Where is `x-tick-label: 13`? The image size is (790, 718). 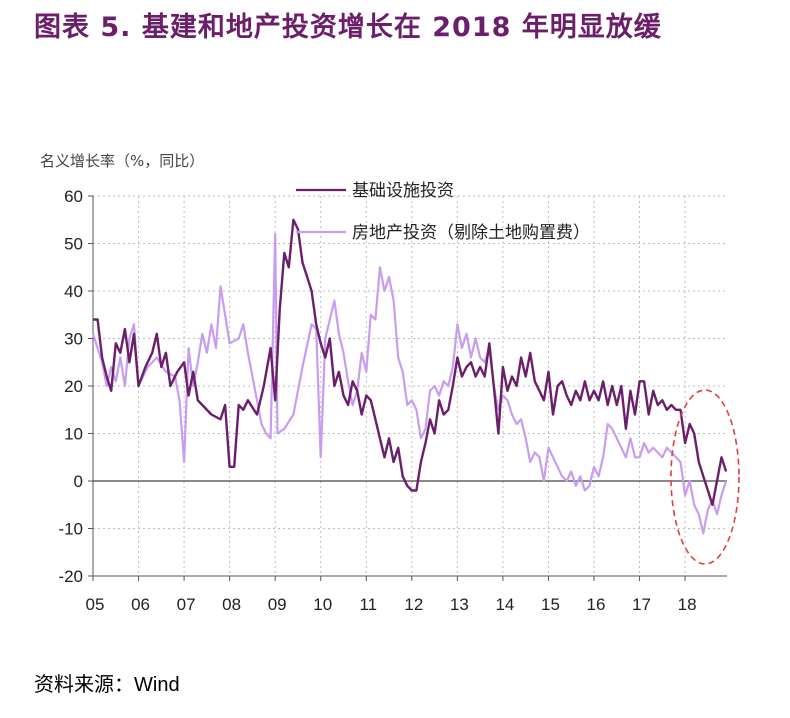
x-tick-label: 13 is located at coordinates (459, 604).